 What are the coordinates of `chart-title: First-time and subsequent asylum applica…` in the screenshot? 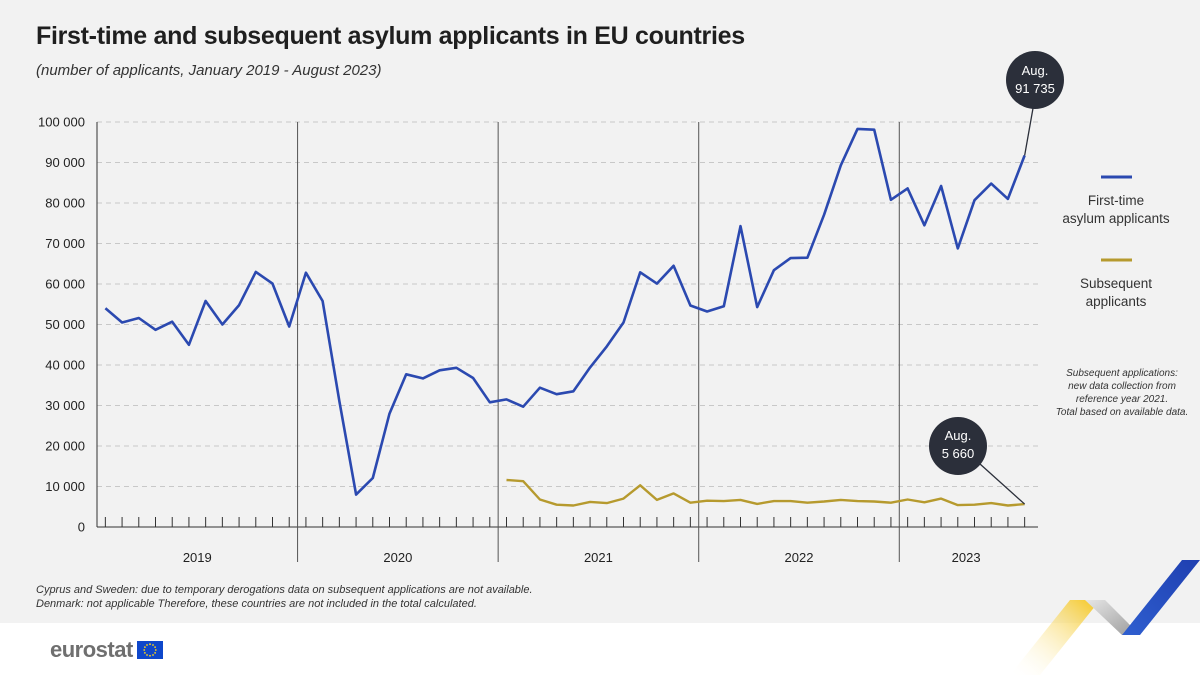 It's located at (390, 36).